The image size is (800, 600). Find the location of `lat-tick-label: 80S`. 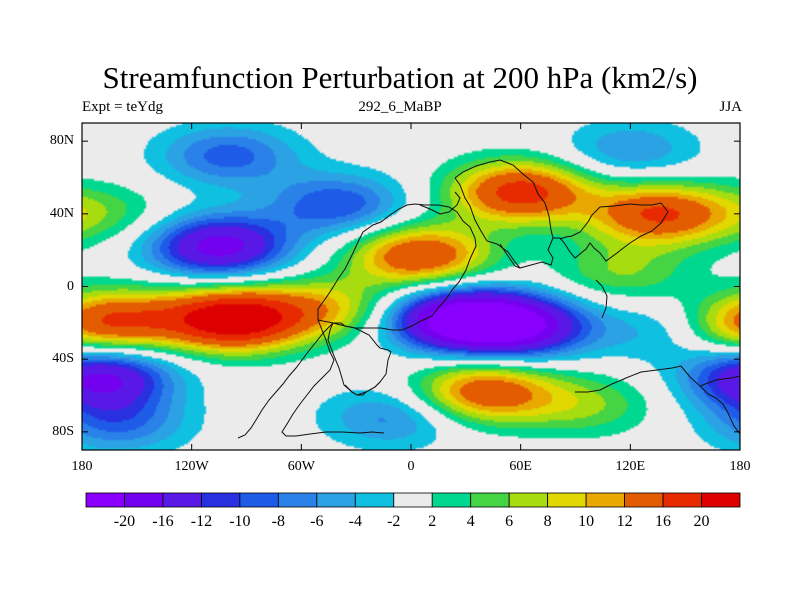

lat-tick-label: 80S is located at coordinates (63, 431).